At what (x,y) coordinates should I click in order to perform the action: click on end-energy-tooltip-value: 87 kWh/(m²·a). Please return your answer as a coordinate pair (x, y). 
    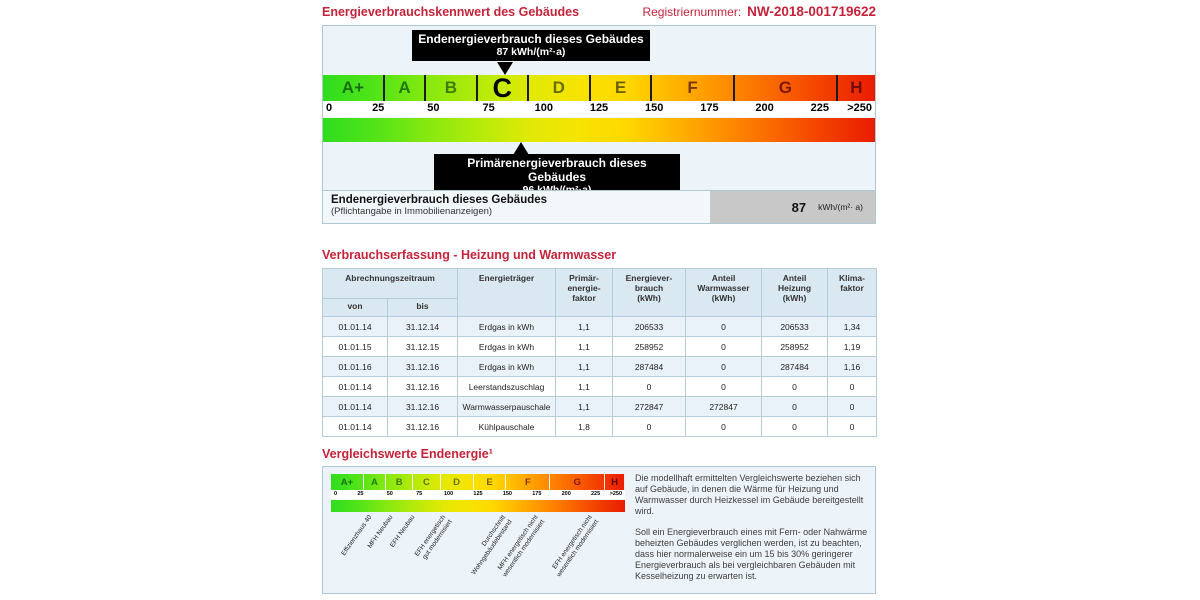
    Looking at the image, I should click on (531, 52).